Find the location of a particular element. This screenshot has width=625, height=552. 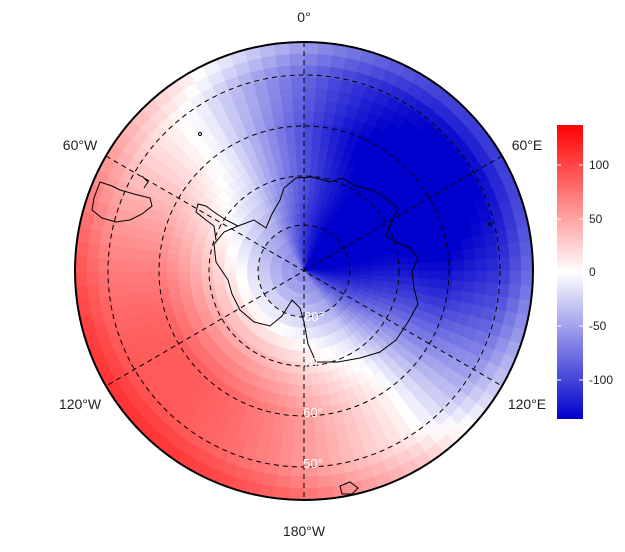

colorbar is located at coordinates (570, 272).